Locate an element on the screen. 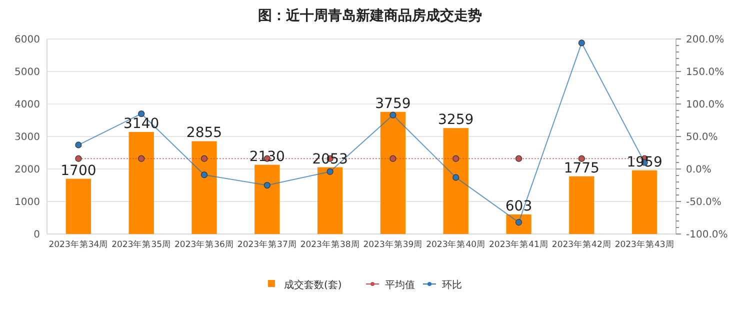 Image resolution: width=740 pixels, height=312 pixels. y2-tick-label: 0.0% is located at coordinates (699, 170).